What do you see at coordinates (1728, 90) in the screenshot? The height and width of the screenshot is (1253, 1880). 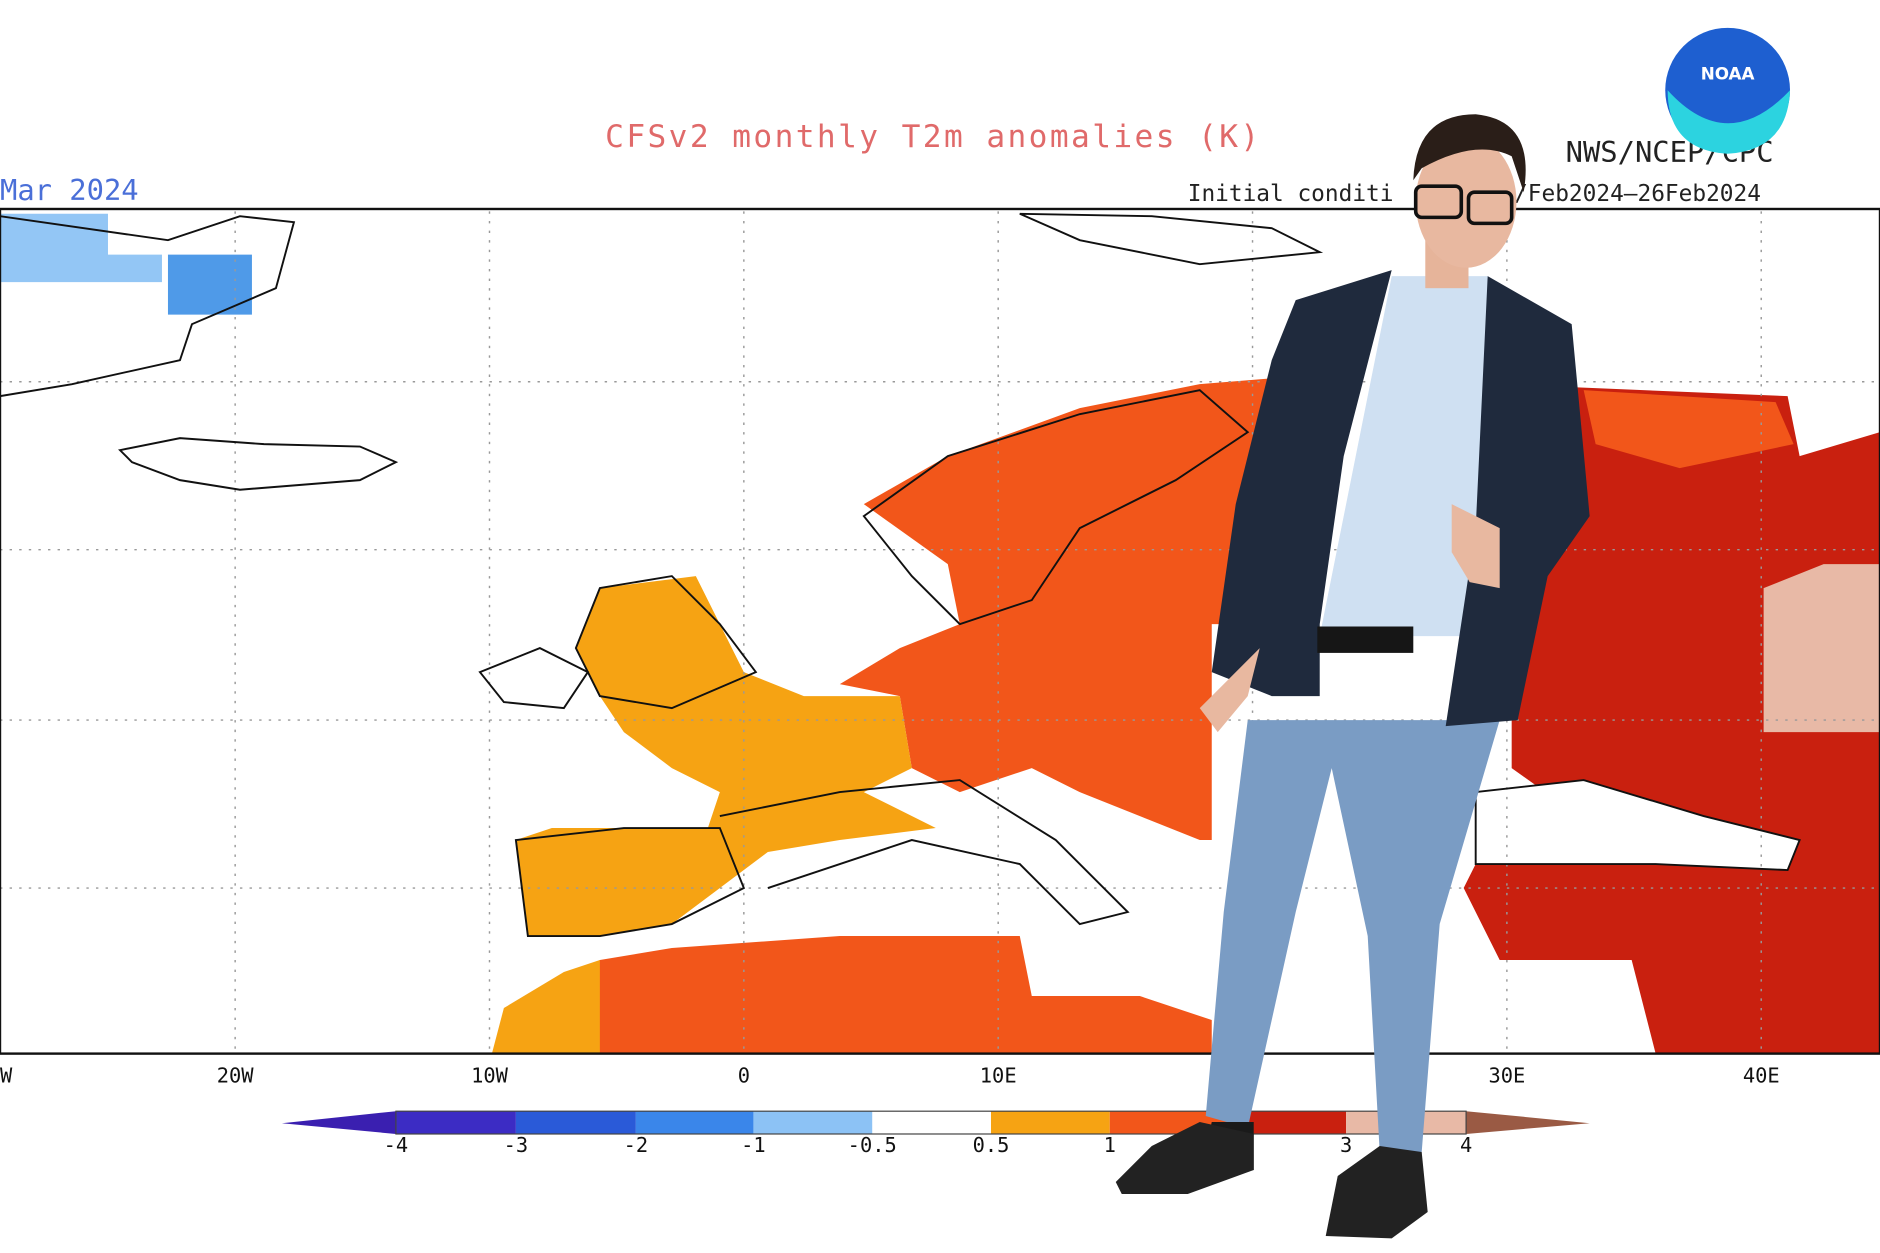 I see `noaa-logo: NOAA` at bounding box center [1728, 90].